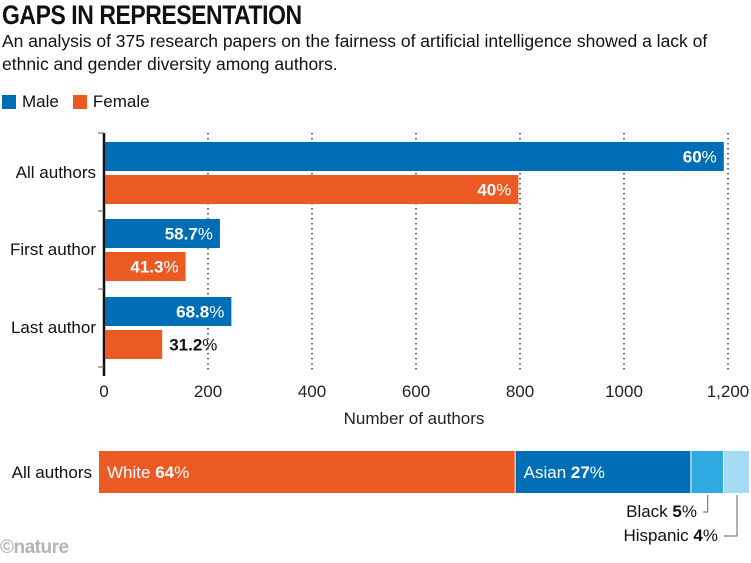  What do you see at coordinates (53, 249) in the screenshot?
I see `y-category-label: First author` at bounding box center [53, 249].